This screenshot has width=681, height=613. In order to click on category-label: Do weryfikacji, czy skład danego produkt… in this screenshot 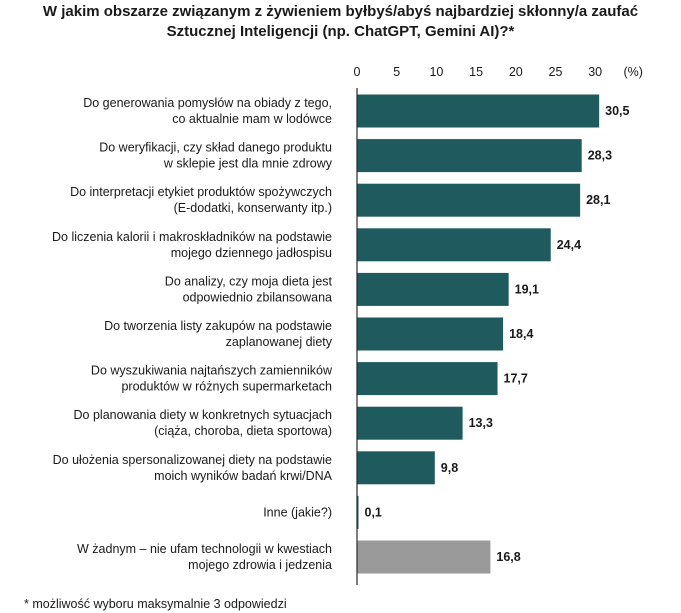, I will do `click(216, 156)`.